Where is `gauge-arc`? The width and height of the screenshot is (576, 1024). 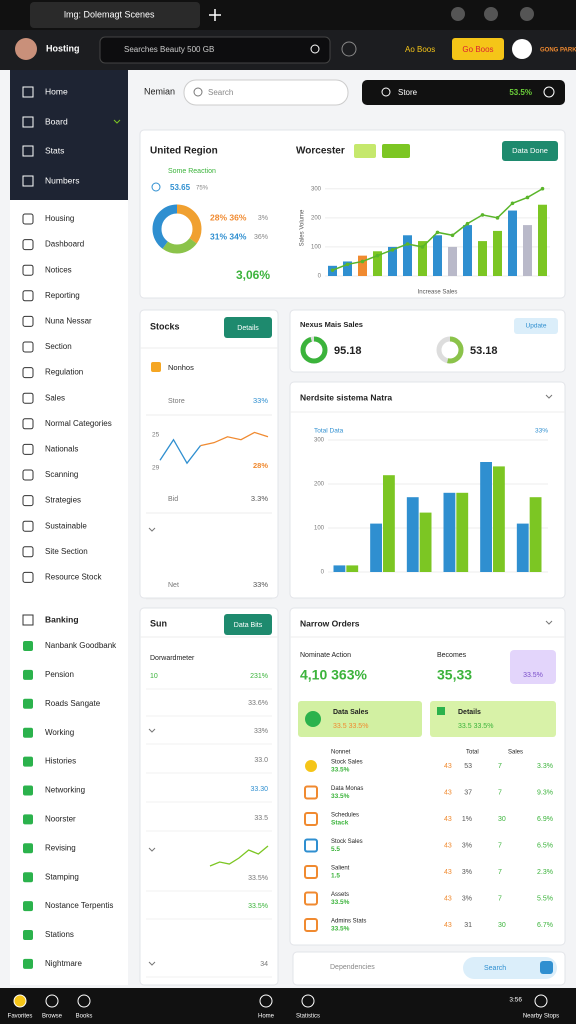
gauge-arc is located at coordinates (314, 350).